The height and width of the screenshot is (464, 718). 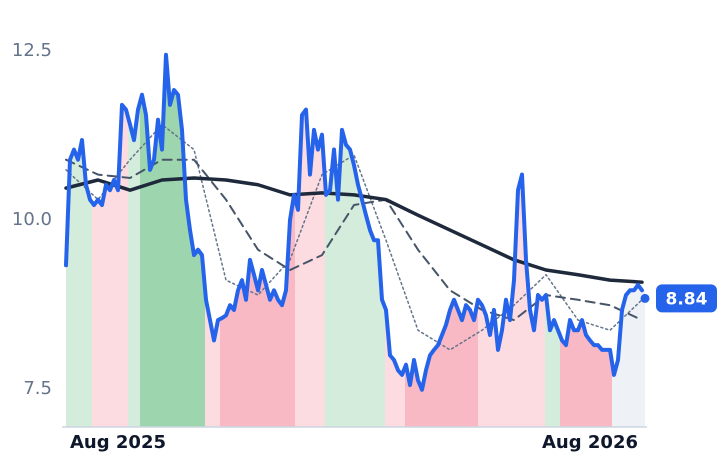 What do you see at coordinates (118, 442) in the screenshot?
I see `x-tick-label: Aug 2025` at bounding box center [118, 442].